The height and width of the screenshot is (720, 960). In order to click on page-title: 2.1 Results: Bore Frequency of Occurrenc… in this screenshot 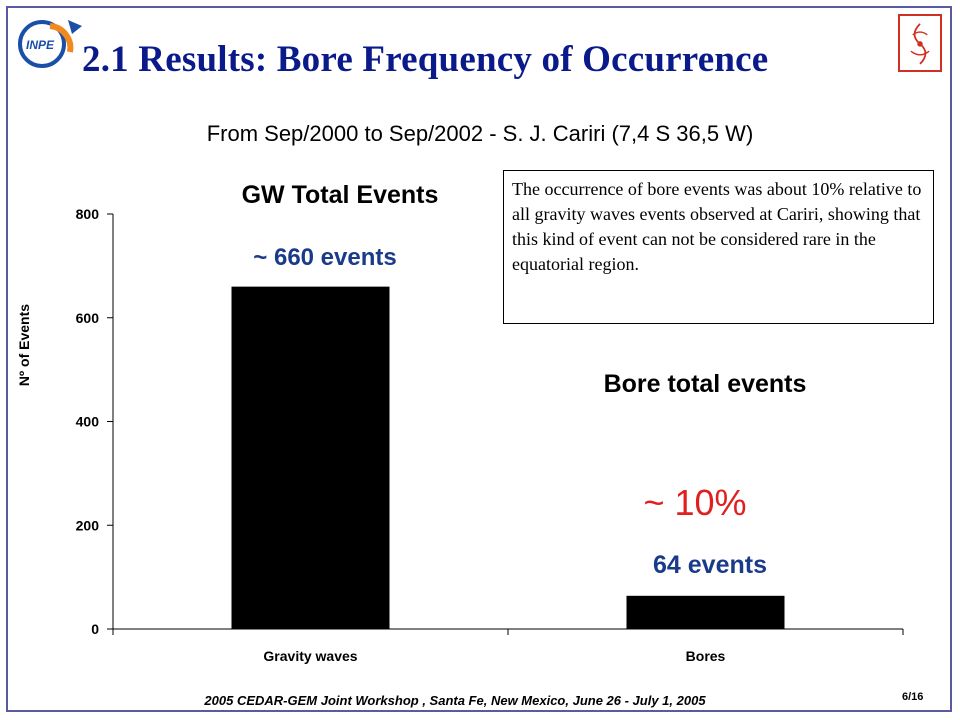, I will do `click(425, 59)`.